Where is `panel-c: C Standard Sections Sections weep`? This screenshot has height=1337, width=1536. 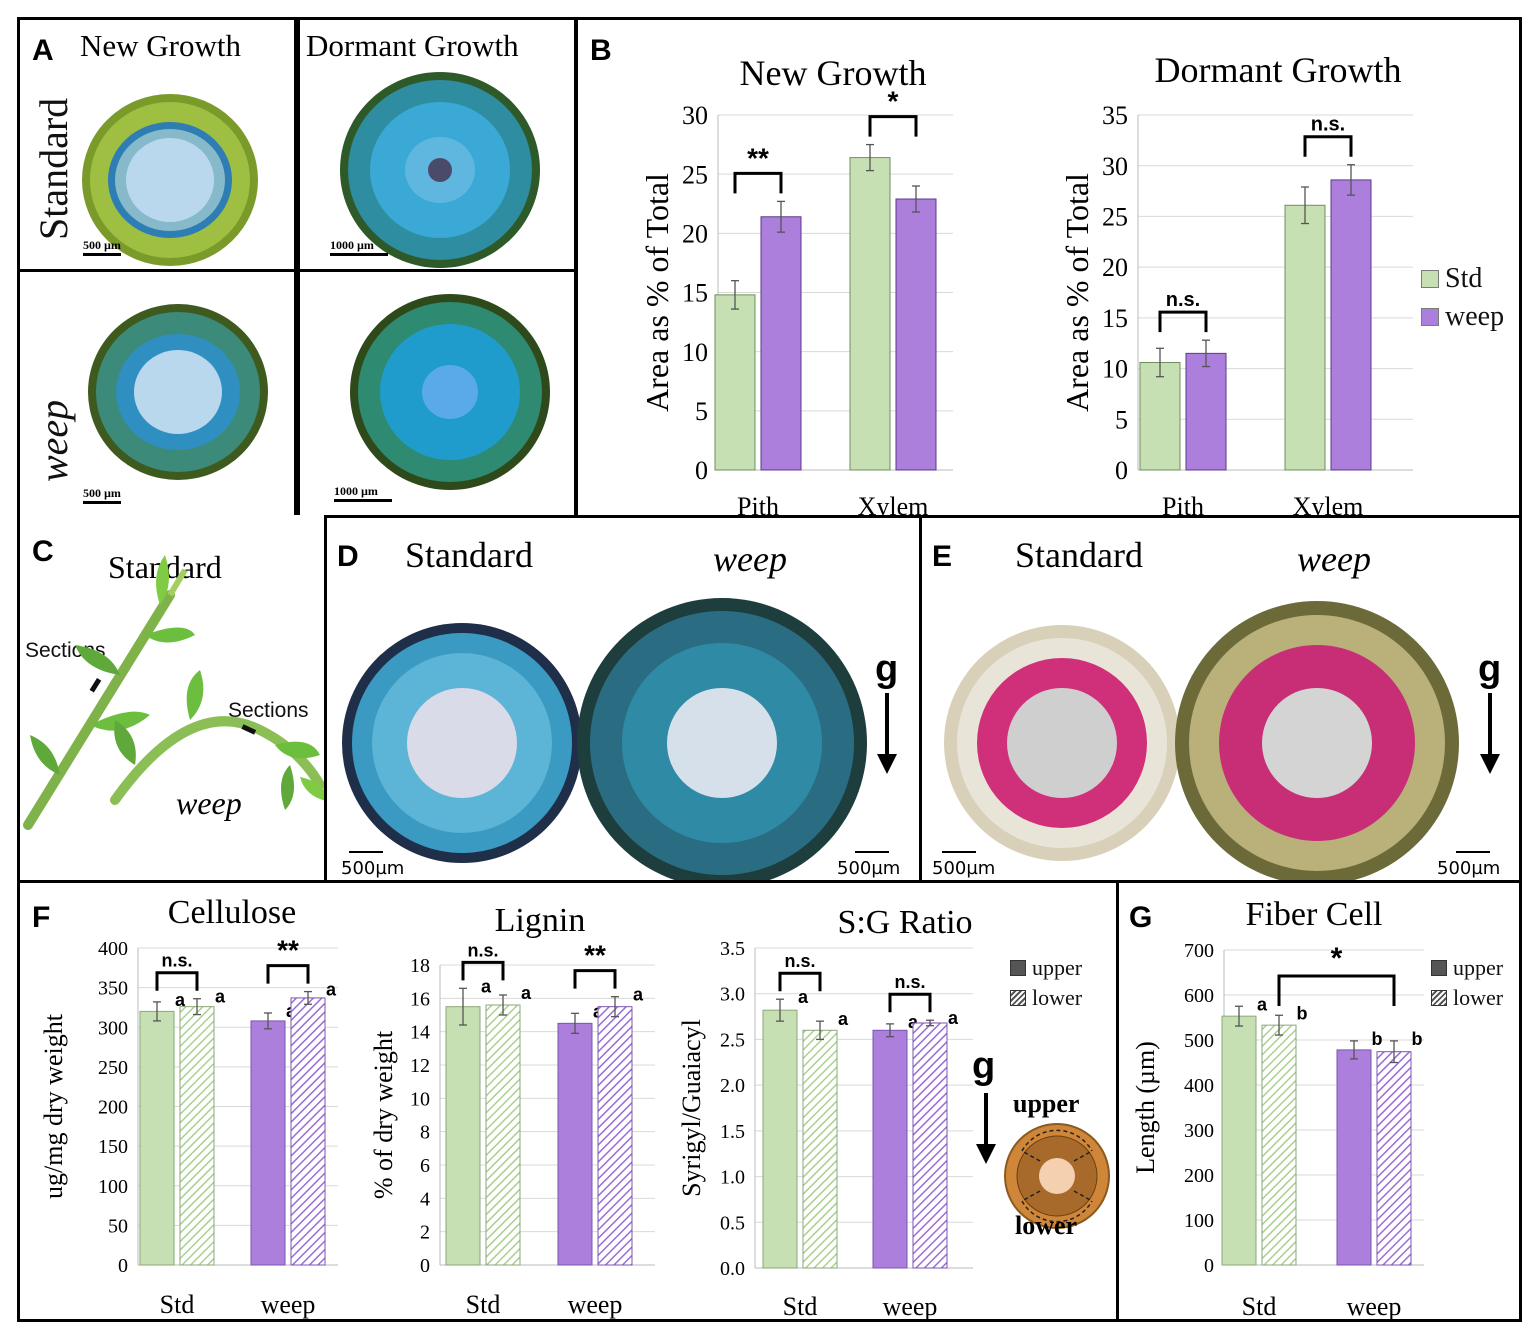
panel-c: C Standard Sections Sections weep is located at coordinates (172, 699).